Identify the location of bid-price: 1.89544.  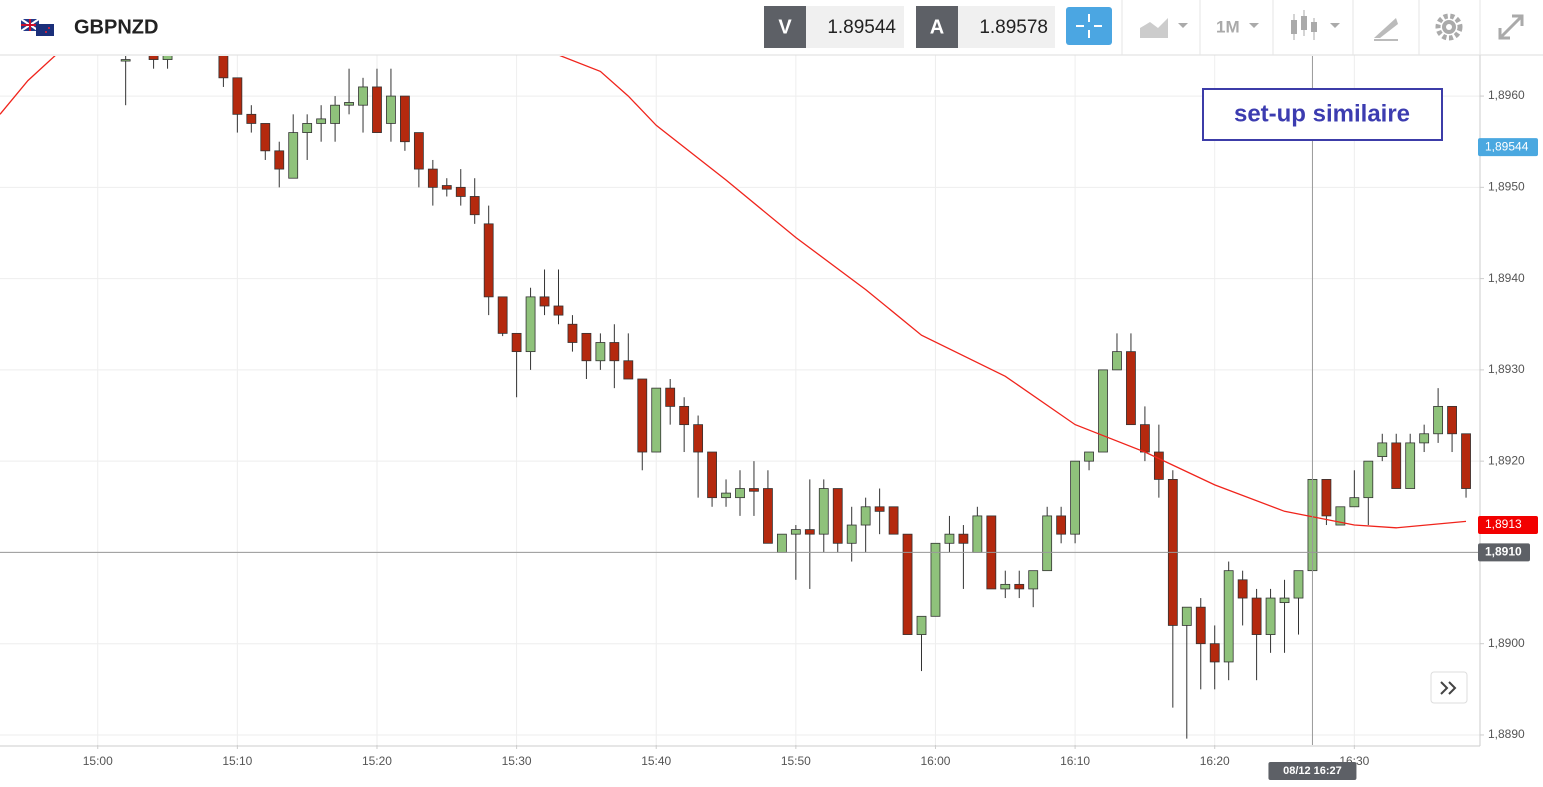
(861, 27).